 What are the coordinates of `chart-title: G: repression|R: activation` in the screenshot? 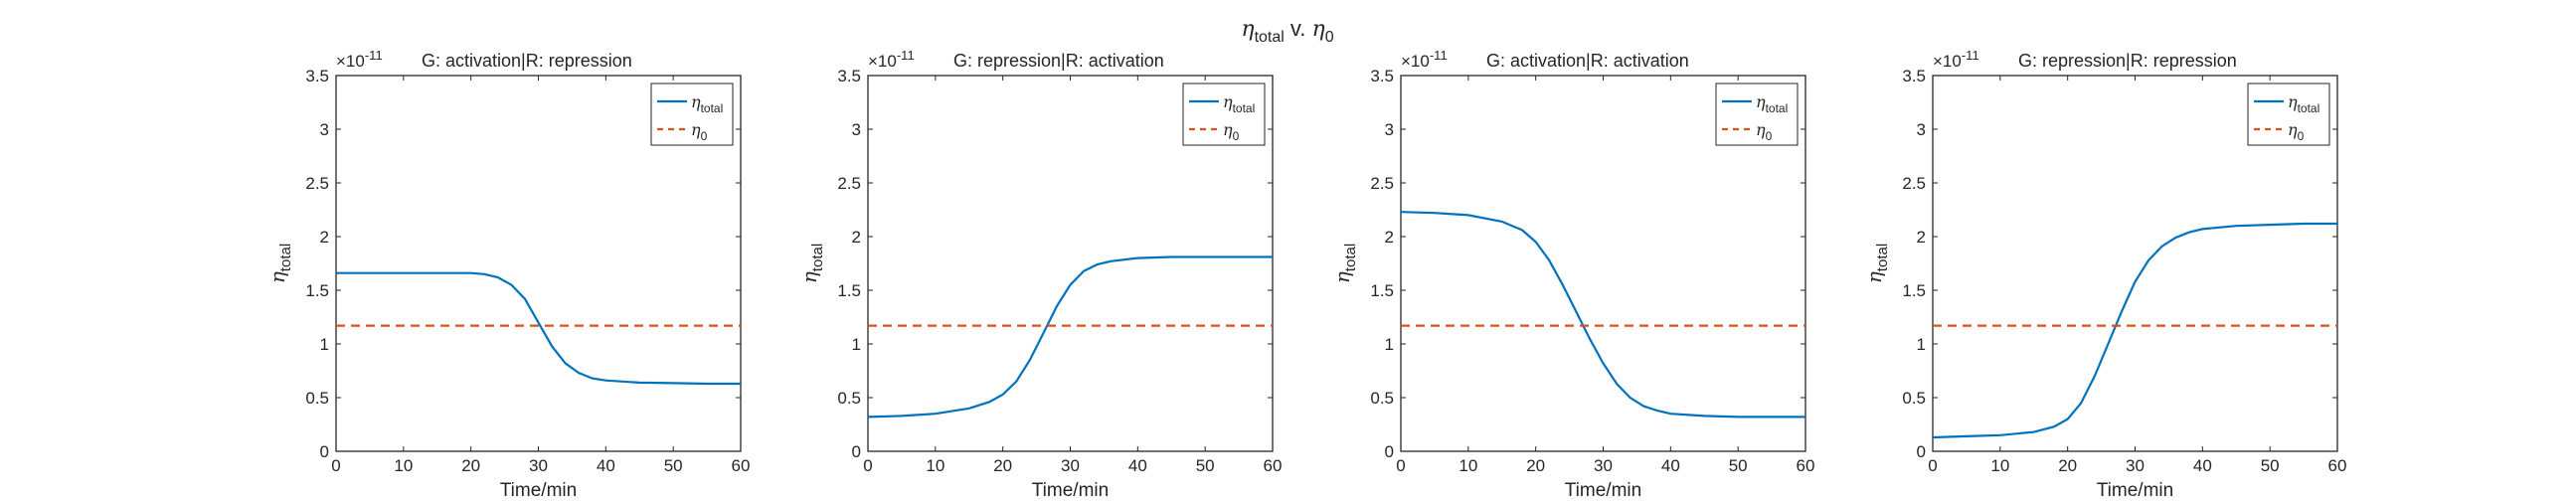 It's located at (1058, 61).